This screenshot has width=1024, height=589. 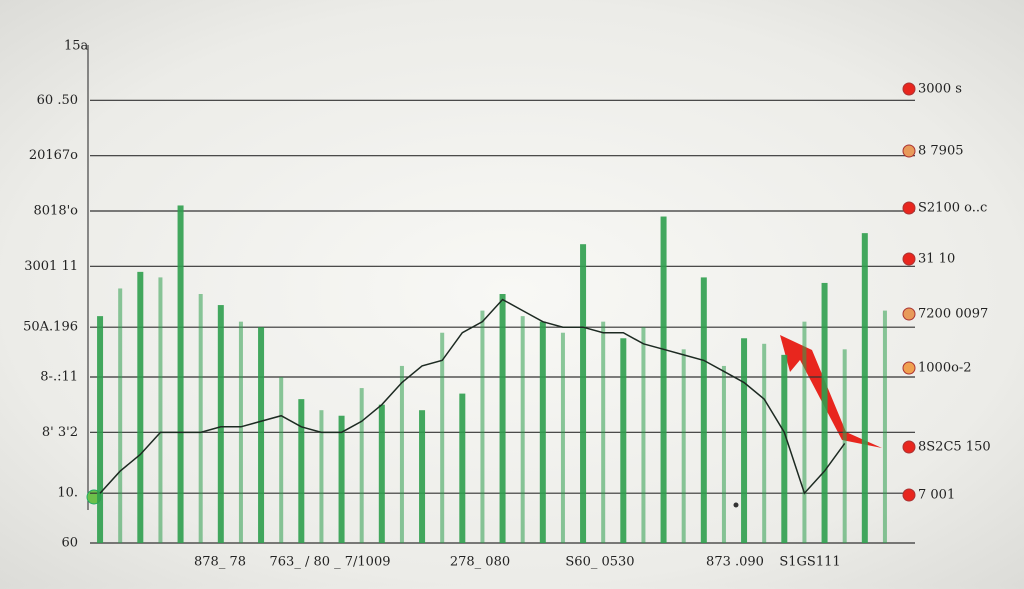 I want to click on right-label: 8 7905, so click(x=941, y=151).